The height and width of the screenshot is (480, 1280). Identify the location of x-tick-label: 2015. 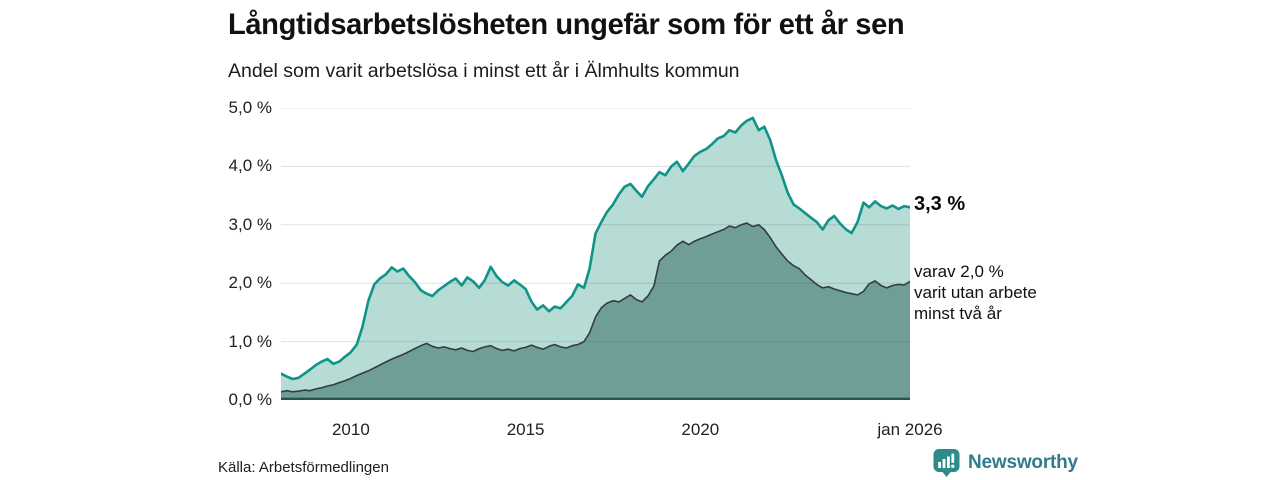
(525, 429).